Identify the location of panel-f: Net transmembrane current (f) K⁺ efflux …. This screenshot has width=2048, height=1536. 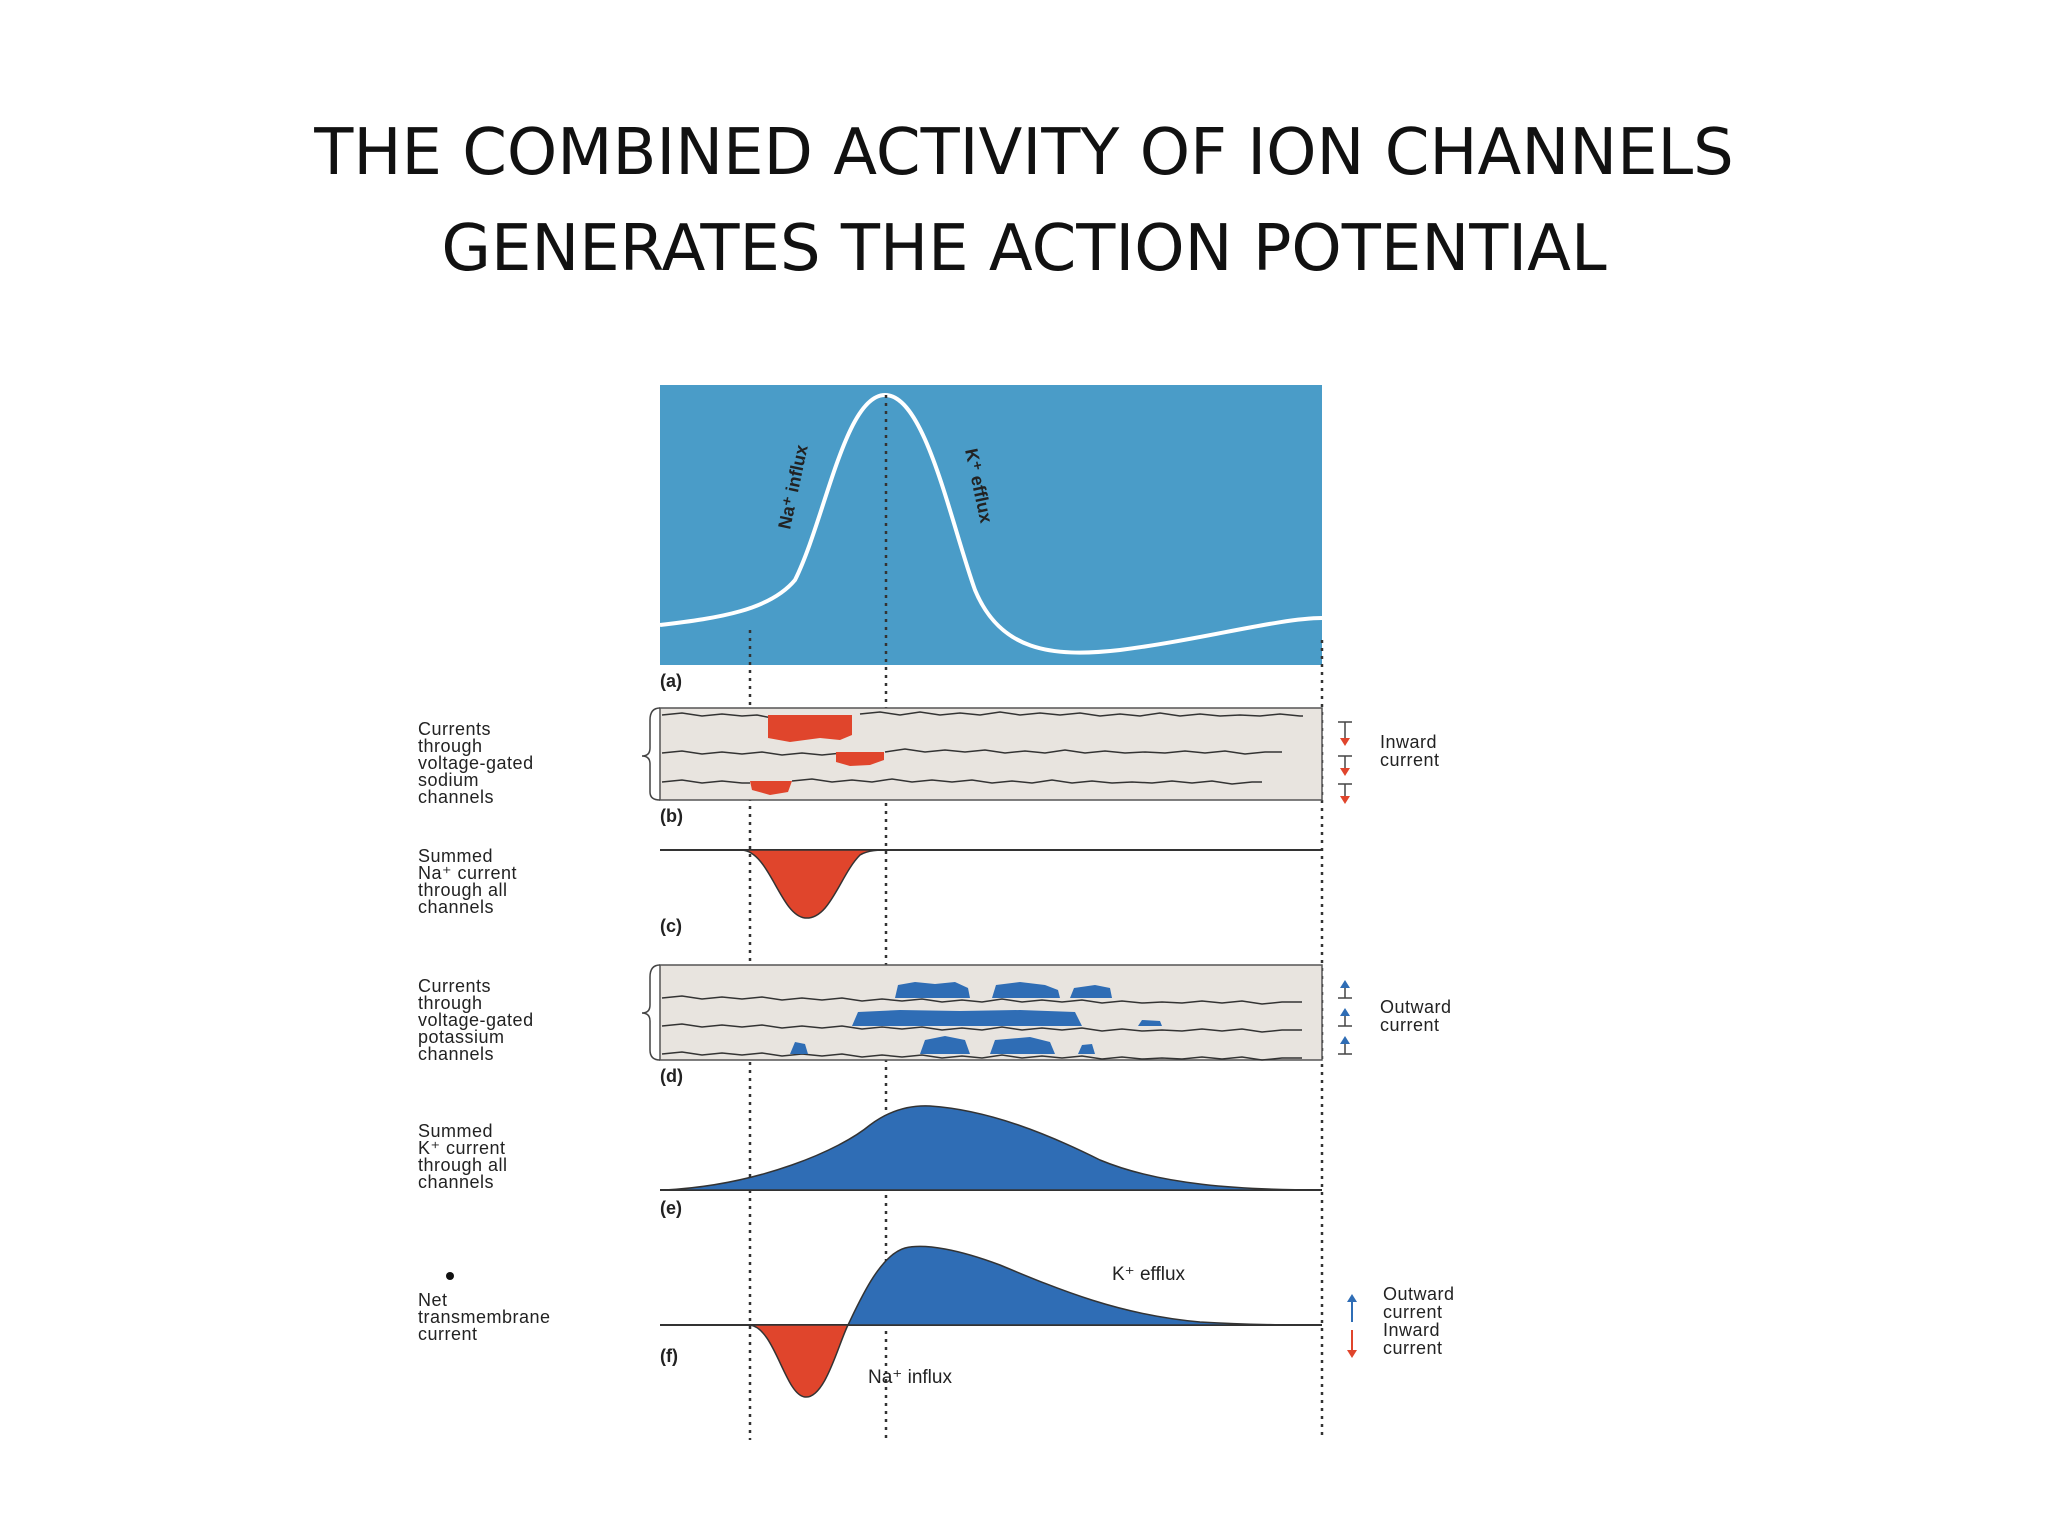
(936, 1321).